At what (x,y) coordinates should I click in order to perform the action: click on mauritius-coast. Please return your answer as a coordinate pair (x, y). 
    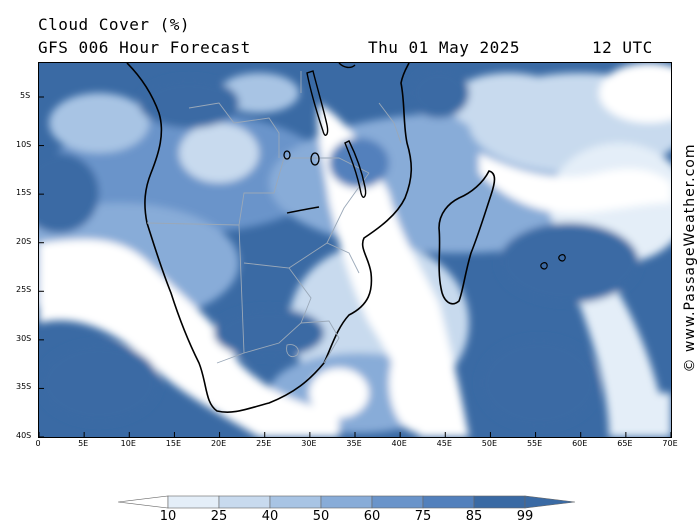
    Looking at the image, I should click on (544, 266).